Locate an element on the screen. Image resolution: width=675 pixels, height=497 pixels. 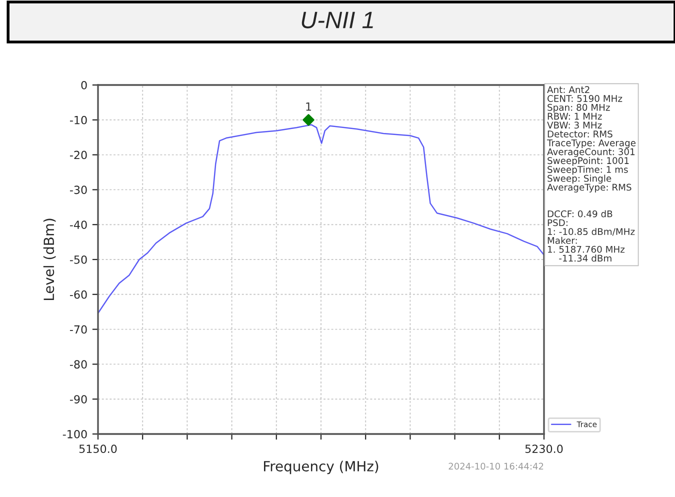
y-tick-label: -60 is located at coordinates (78, 294).